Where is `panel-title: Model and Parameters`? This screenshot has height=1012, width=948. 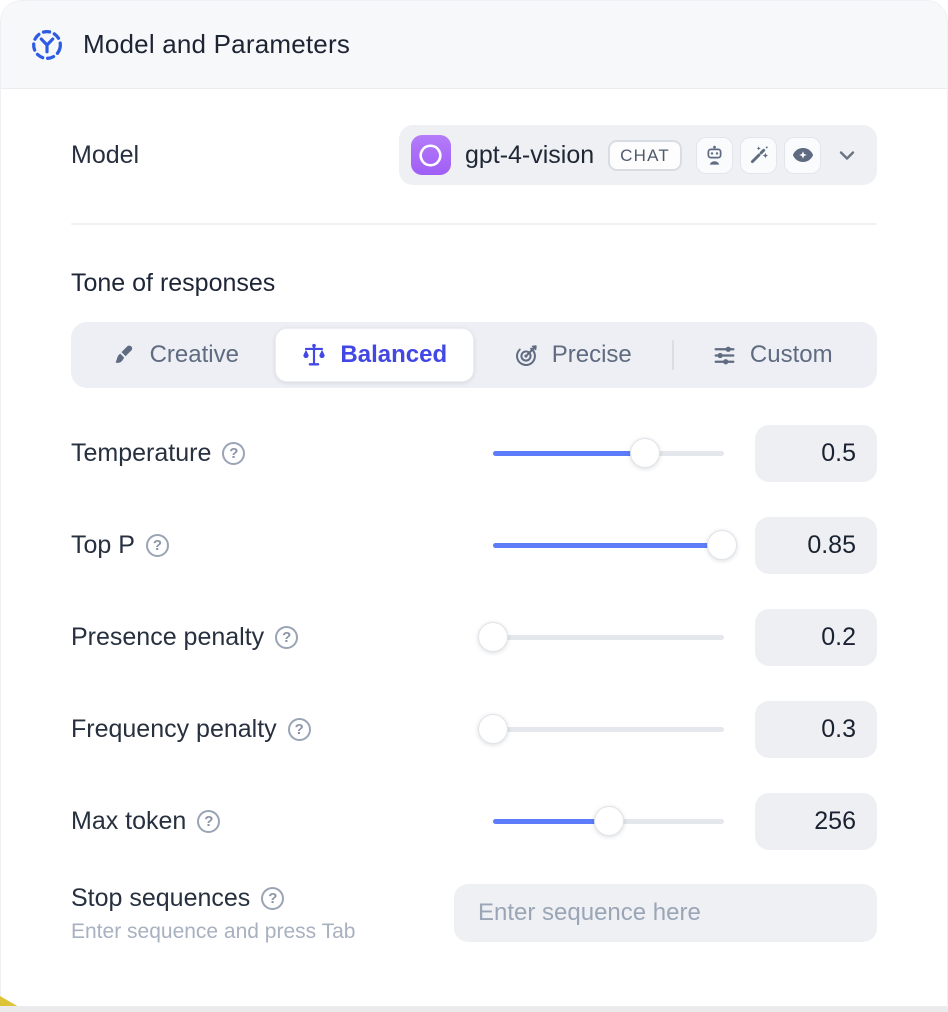
panel-title: Model and Parameters is located at coordinates (217, 44).